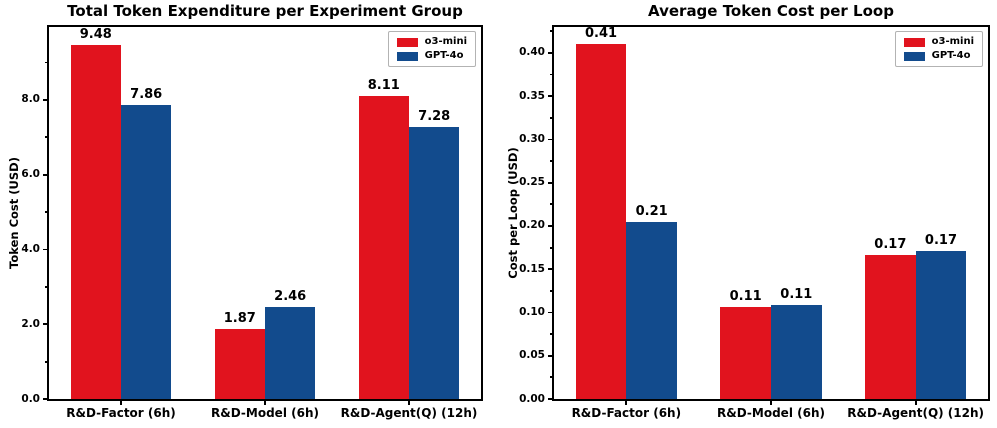  What do you see at coordinates (771, 11) in the screenshot?
I see `chart-title: Average Token Cost per Loop` at bounding box center [771, 11].